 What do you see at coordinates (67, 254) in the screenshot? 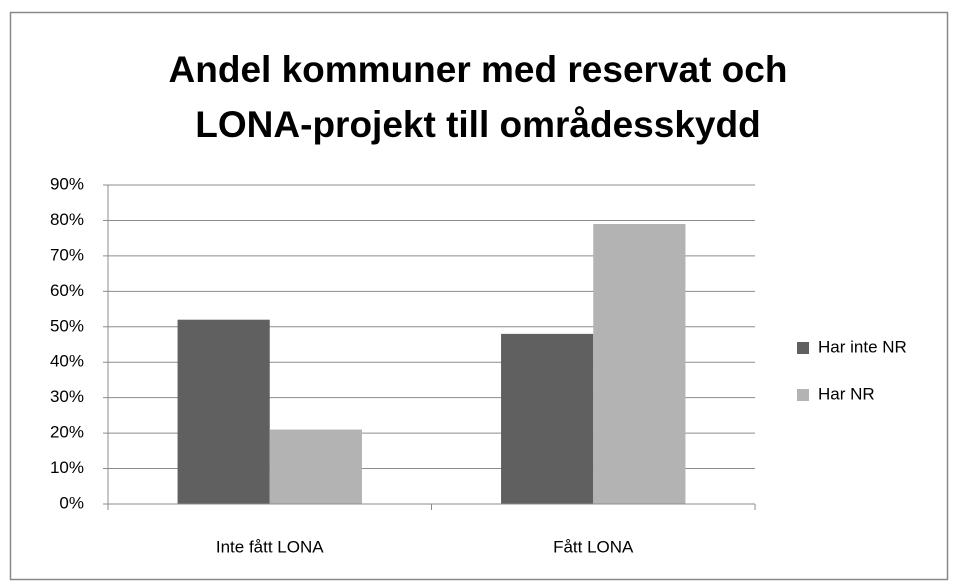
I see `y-tick-label: 70%` at bounding box center [67, 254].